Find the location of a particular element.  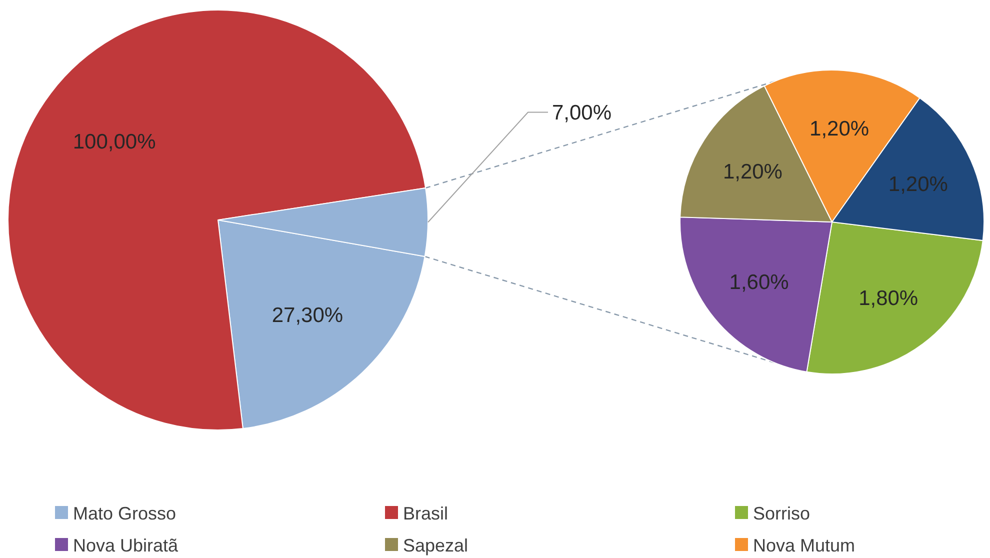

legend-label: Nova Ubiratã is located at coordinates (126, 545).